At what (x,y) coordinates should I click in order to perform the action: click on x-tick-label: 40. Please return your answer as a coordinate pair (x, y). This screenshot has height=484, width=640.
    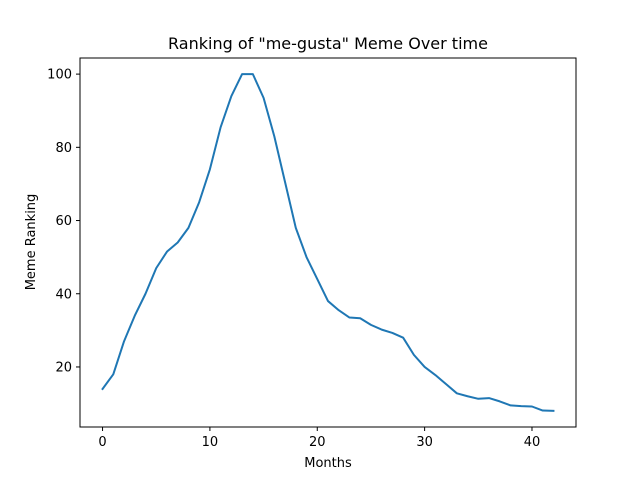
    Looking at the image, I should click on (532, 442).